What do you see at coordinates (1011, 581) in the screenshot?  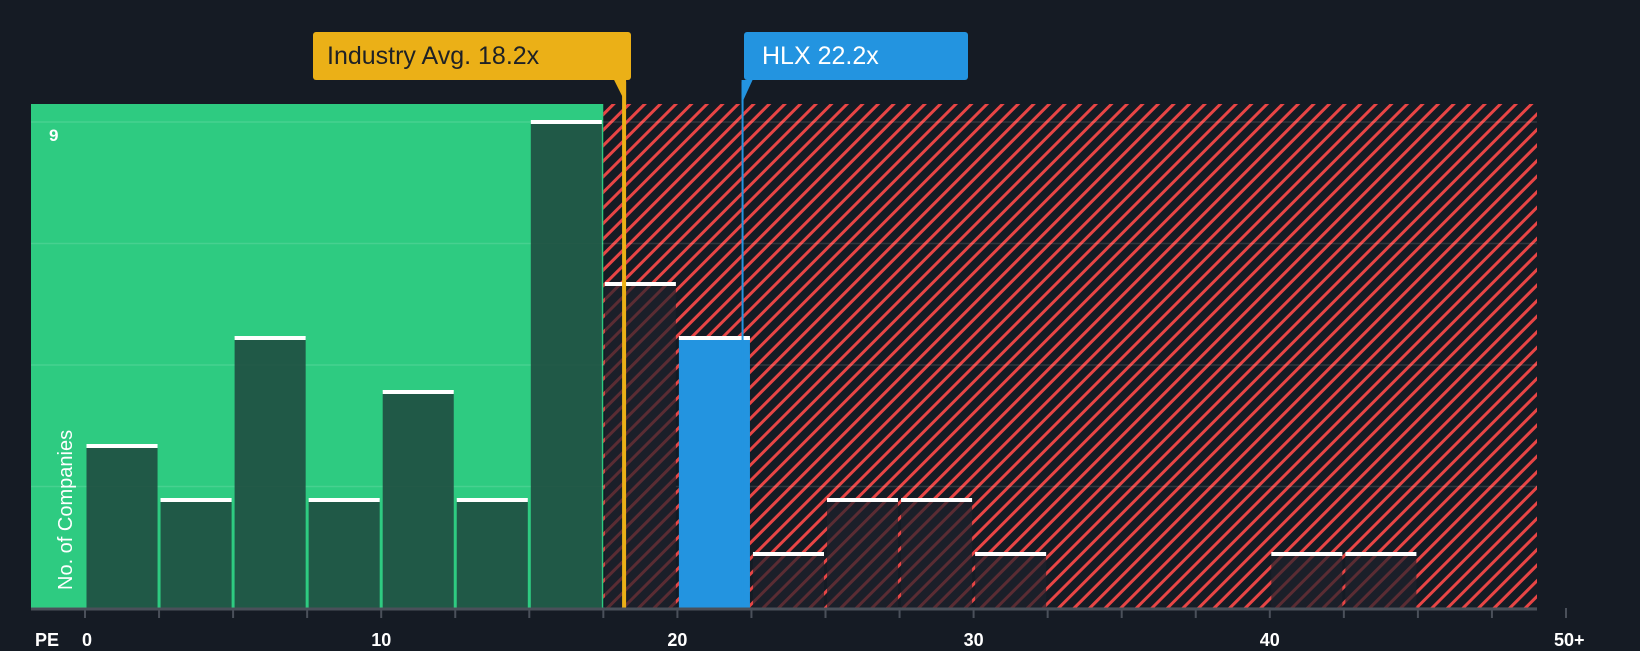 I see `bar-30-32.5` at bounding box center [1011, 581].